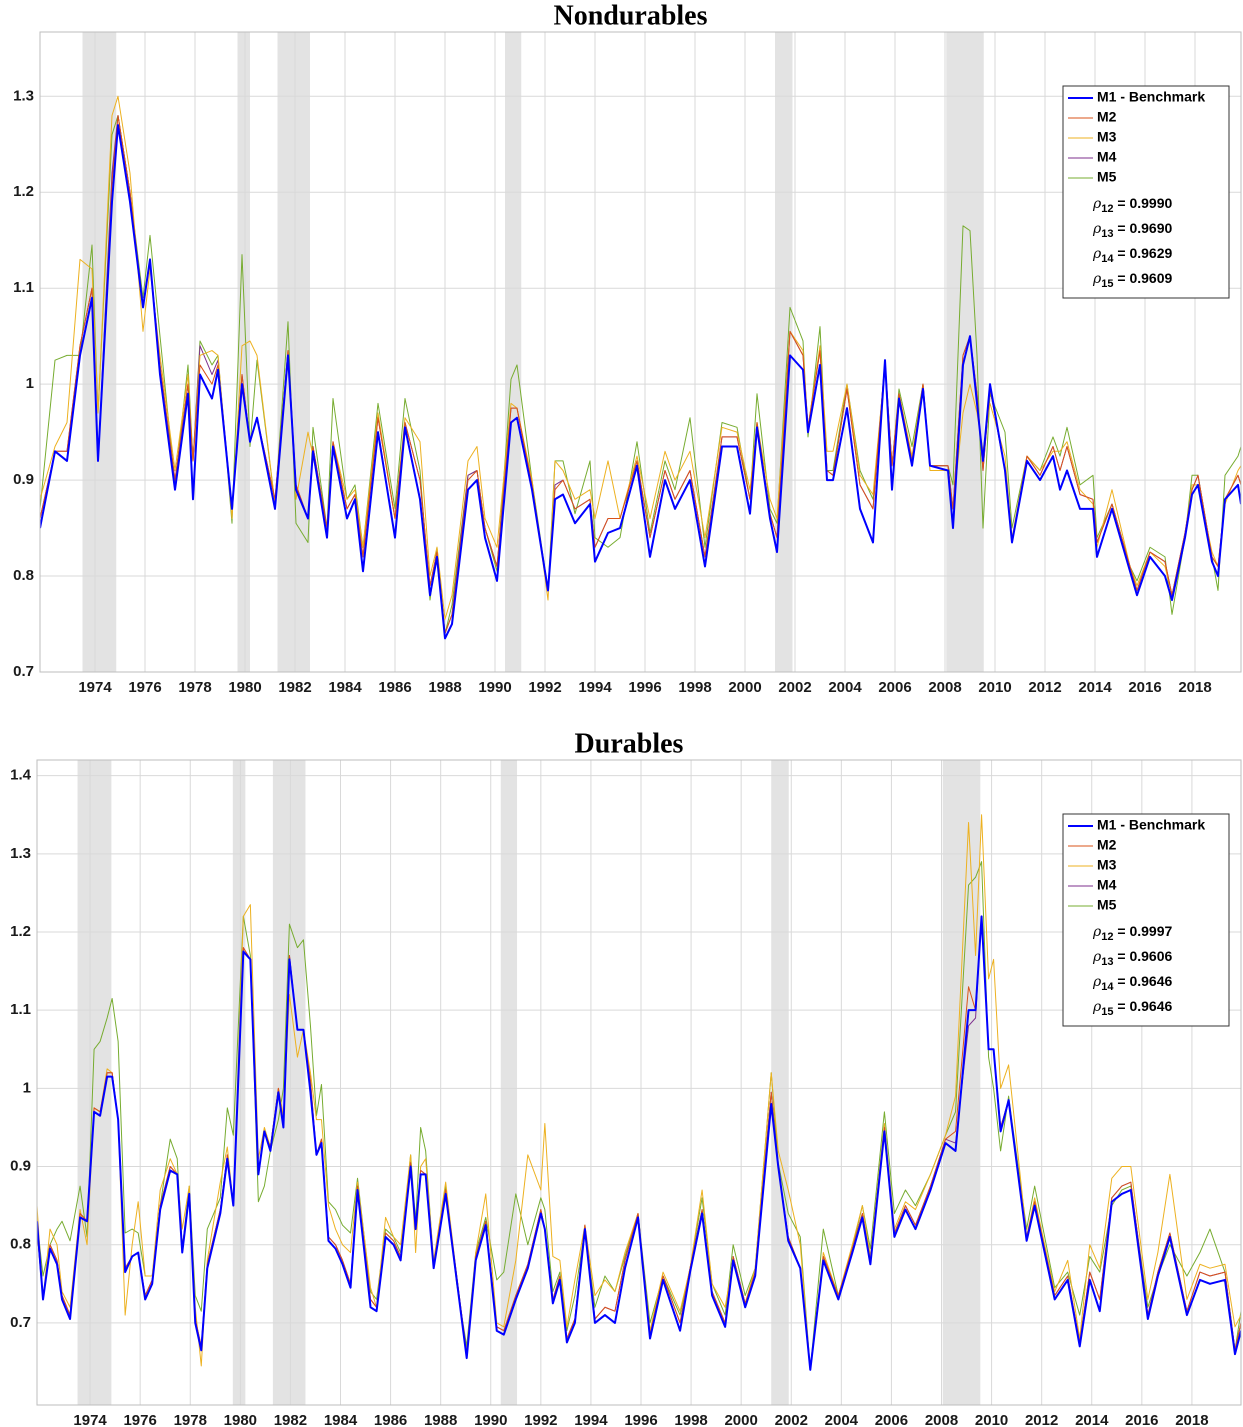 The height and width of the screenshot is (1427, 1243). I want to click on x-tick-label: 2006, so click(894, 687).